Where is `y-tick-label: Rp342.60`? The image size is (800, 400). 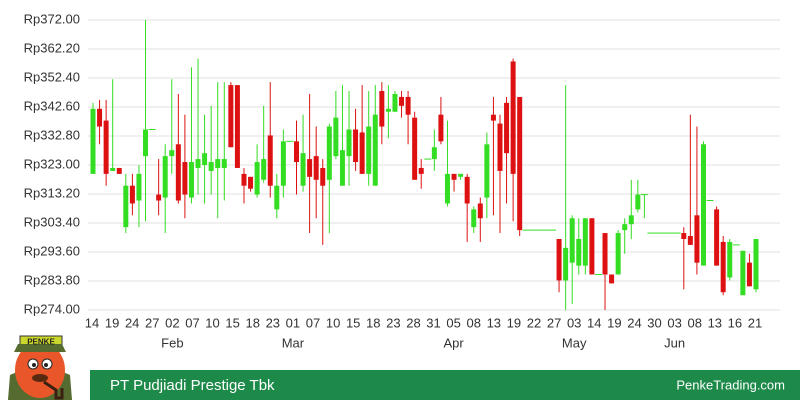 y-tick-label: Rp342.60 is located at coordinates (52, 105).